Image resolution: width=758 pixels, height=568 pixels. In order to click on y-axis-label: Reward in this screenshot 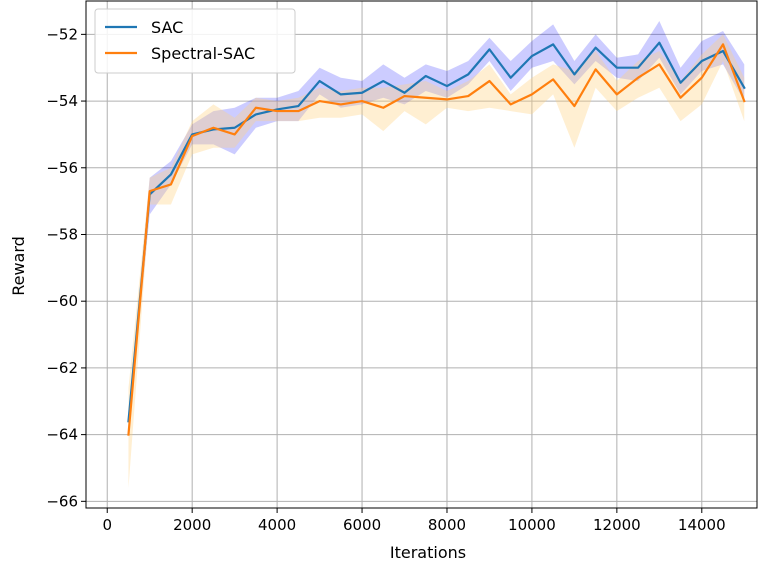, I will do `click(18, 266)`.